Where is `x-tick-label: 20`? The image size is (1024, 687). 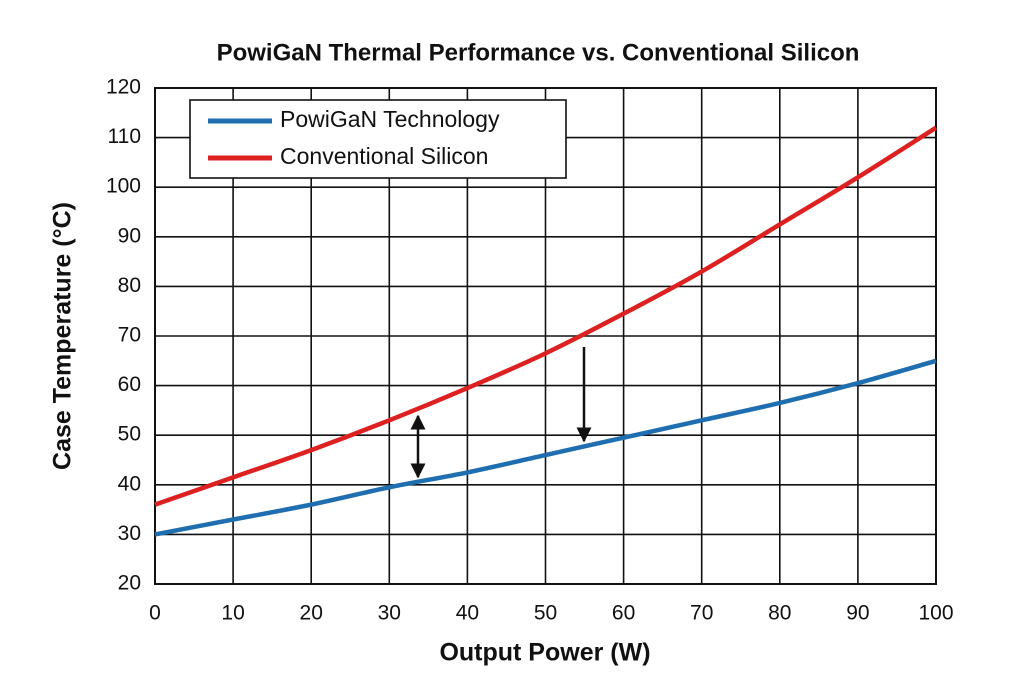
x-tick-label: 20 is located at coordinates (311, 613).